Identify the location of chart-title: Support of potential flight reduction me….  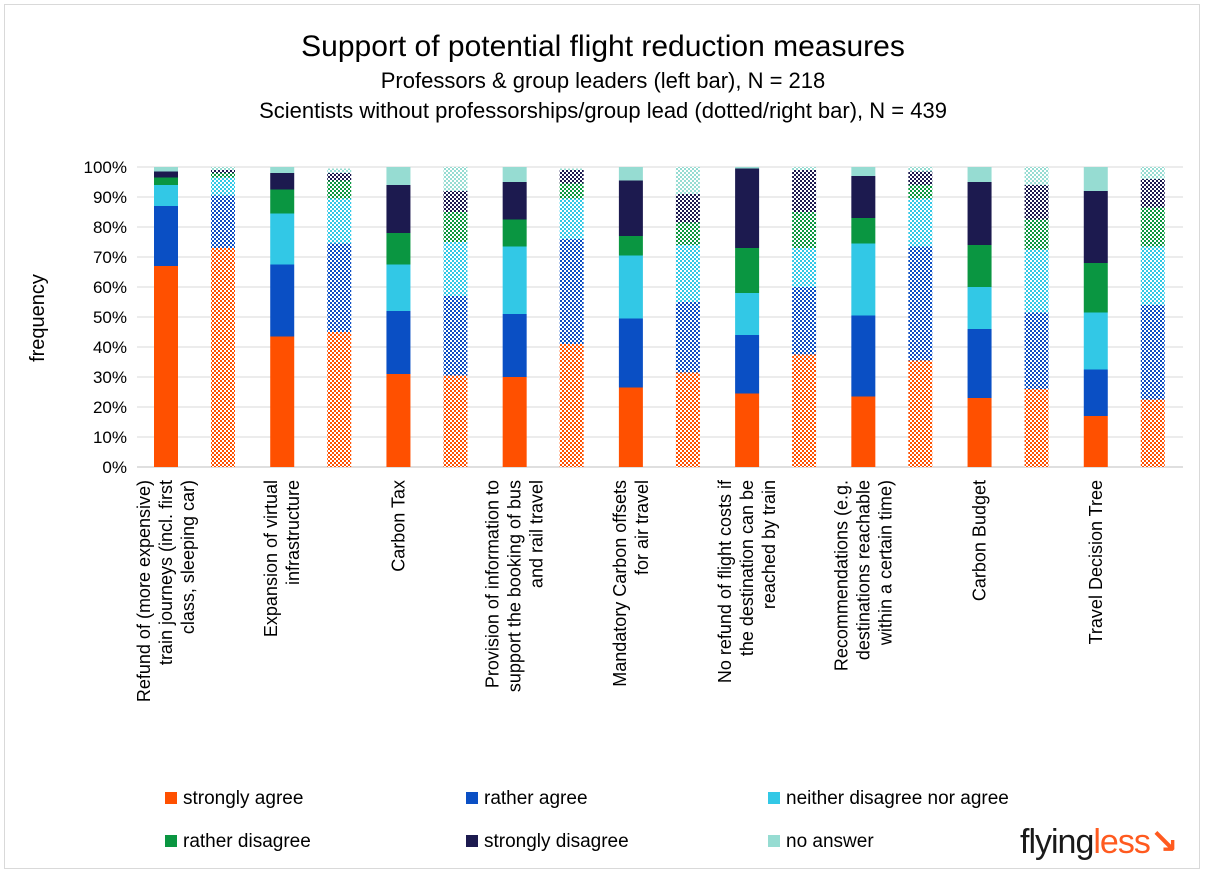
(603, 46).